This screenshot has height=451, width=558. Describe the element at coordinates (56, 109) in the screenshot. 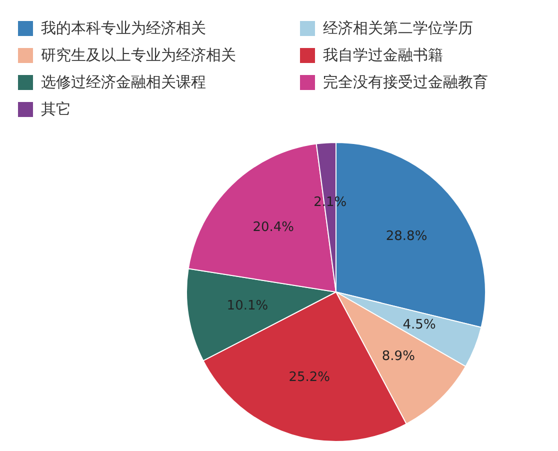

I see `legend-label: 其它` at that location.